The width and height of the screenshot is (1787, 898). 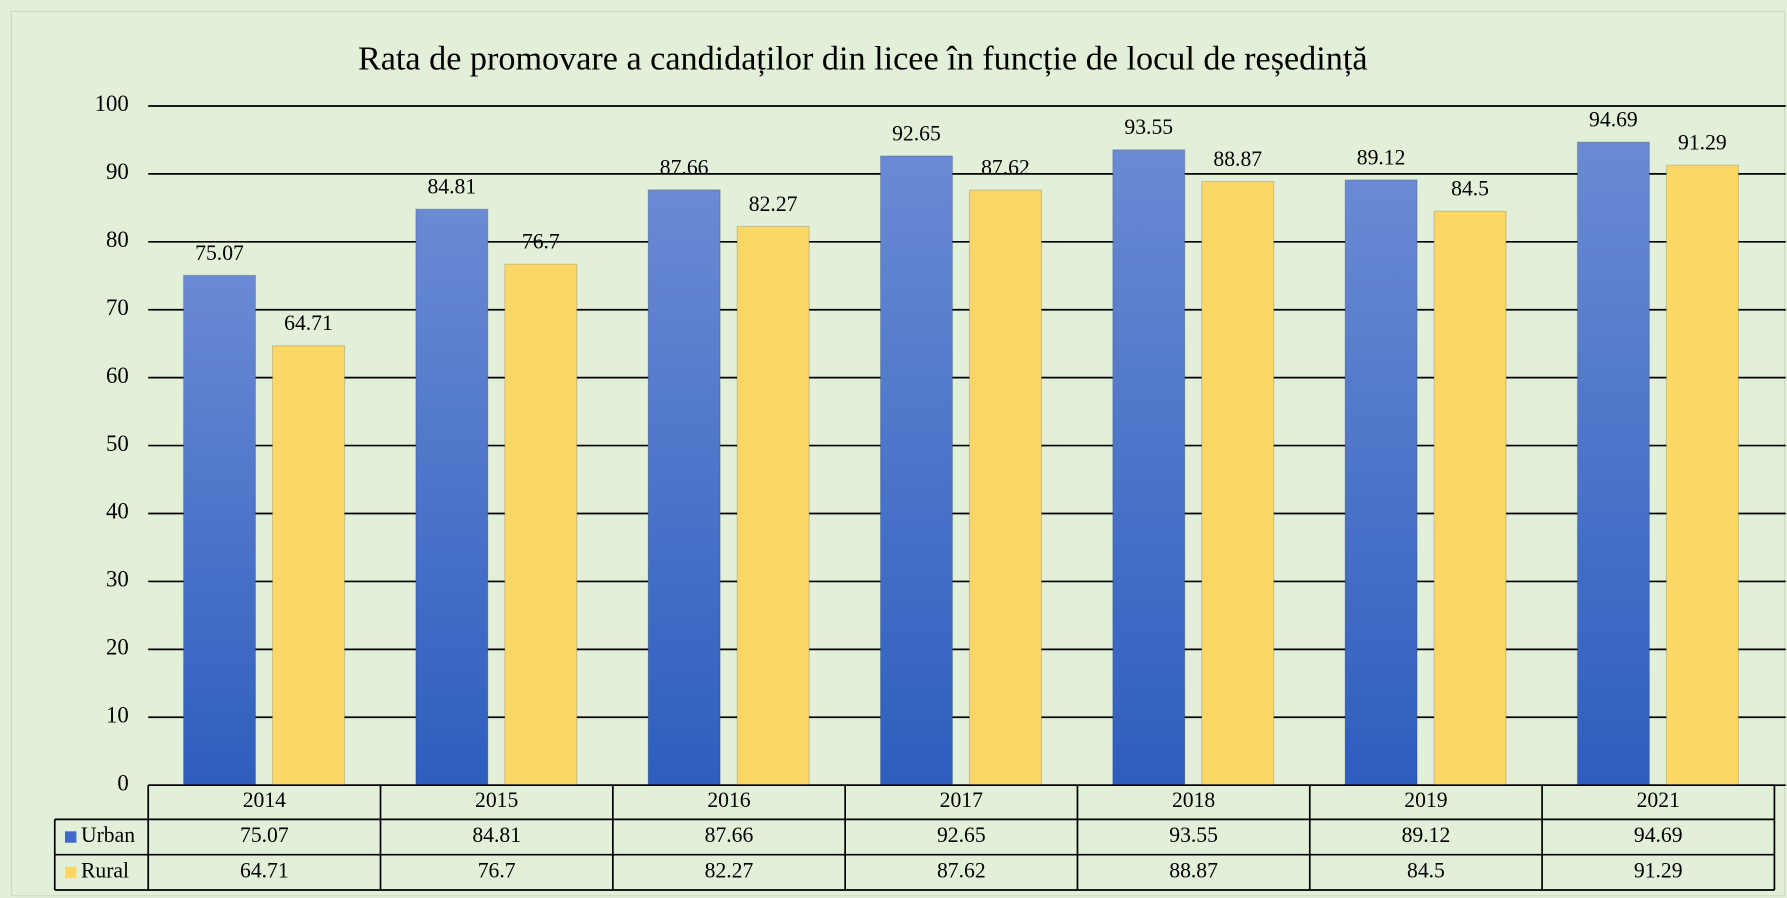 I want to click on table-cell: 91.29, so click(x=1658, y=870).